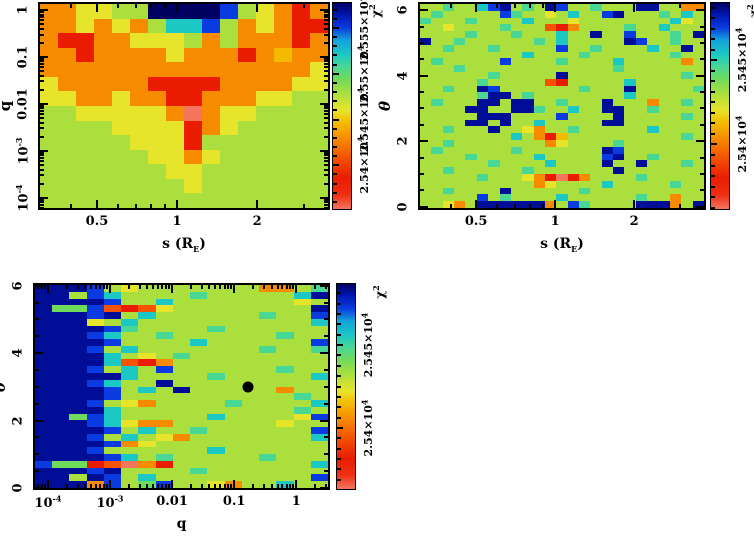 The height and width of the screenshot is (538, 754). I want to click on plot-area-s-theta, so click(562, 106).